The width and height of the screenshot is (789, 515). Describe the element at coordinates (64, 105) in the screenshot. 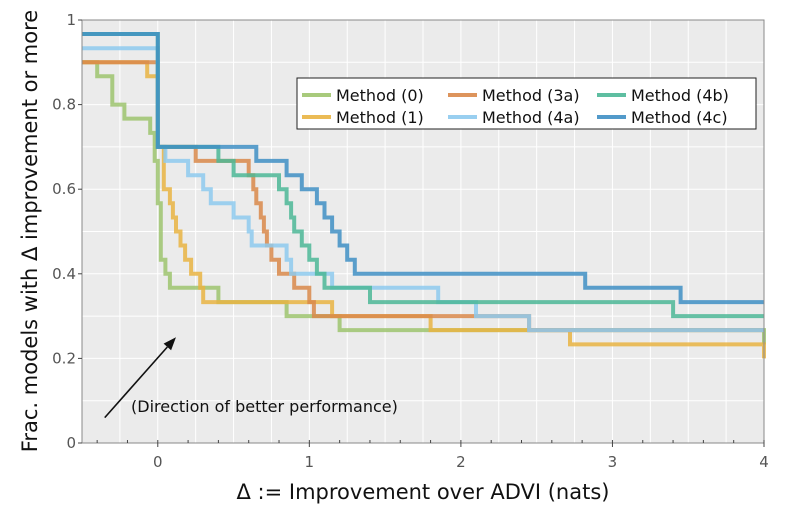

I see `y-tick-label: 0.8` at that location.